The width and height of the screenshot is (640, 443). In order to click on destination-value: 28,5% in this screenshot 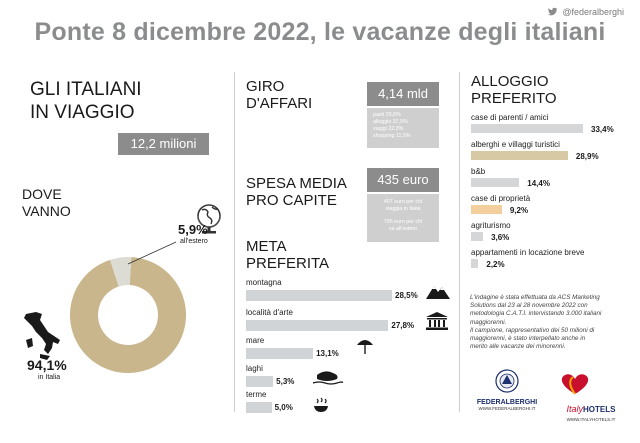, I will do `click(406, 295)`.